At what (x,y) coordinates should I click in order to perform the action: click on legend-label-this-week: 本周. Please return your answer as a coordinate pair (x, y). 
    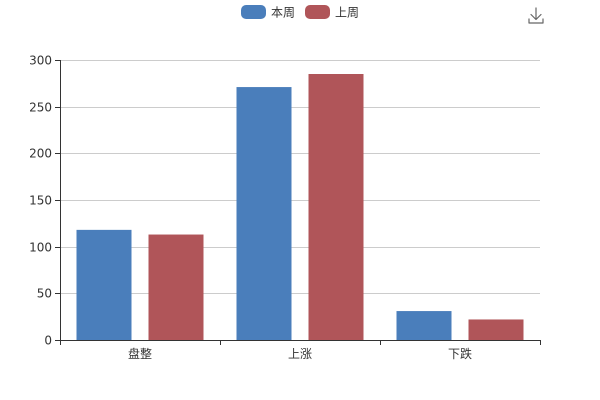
    Looking at the image, I should click on (283, 13).